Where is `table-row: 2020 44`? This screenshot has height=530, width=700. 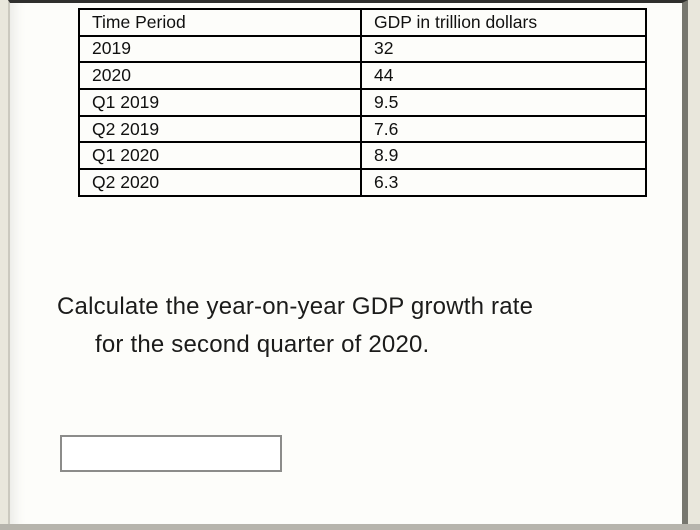
table-row: 2020 44 is located at coordinates (362, 76).